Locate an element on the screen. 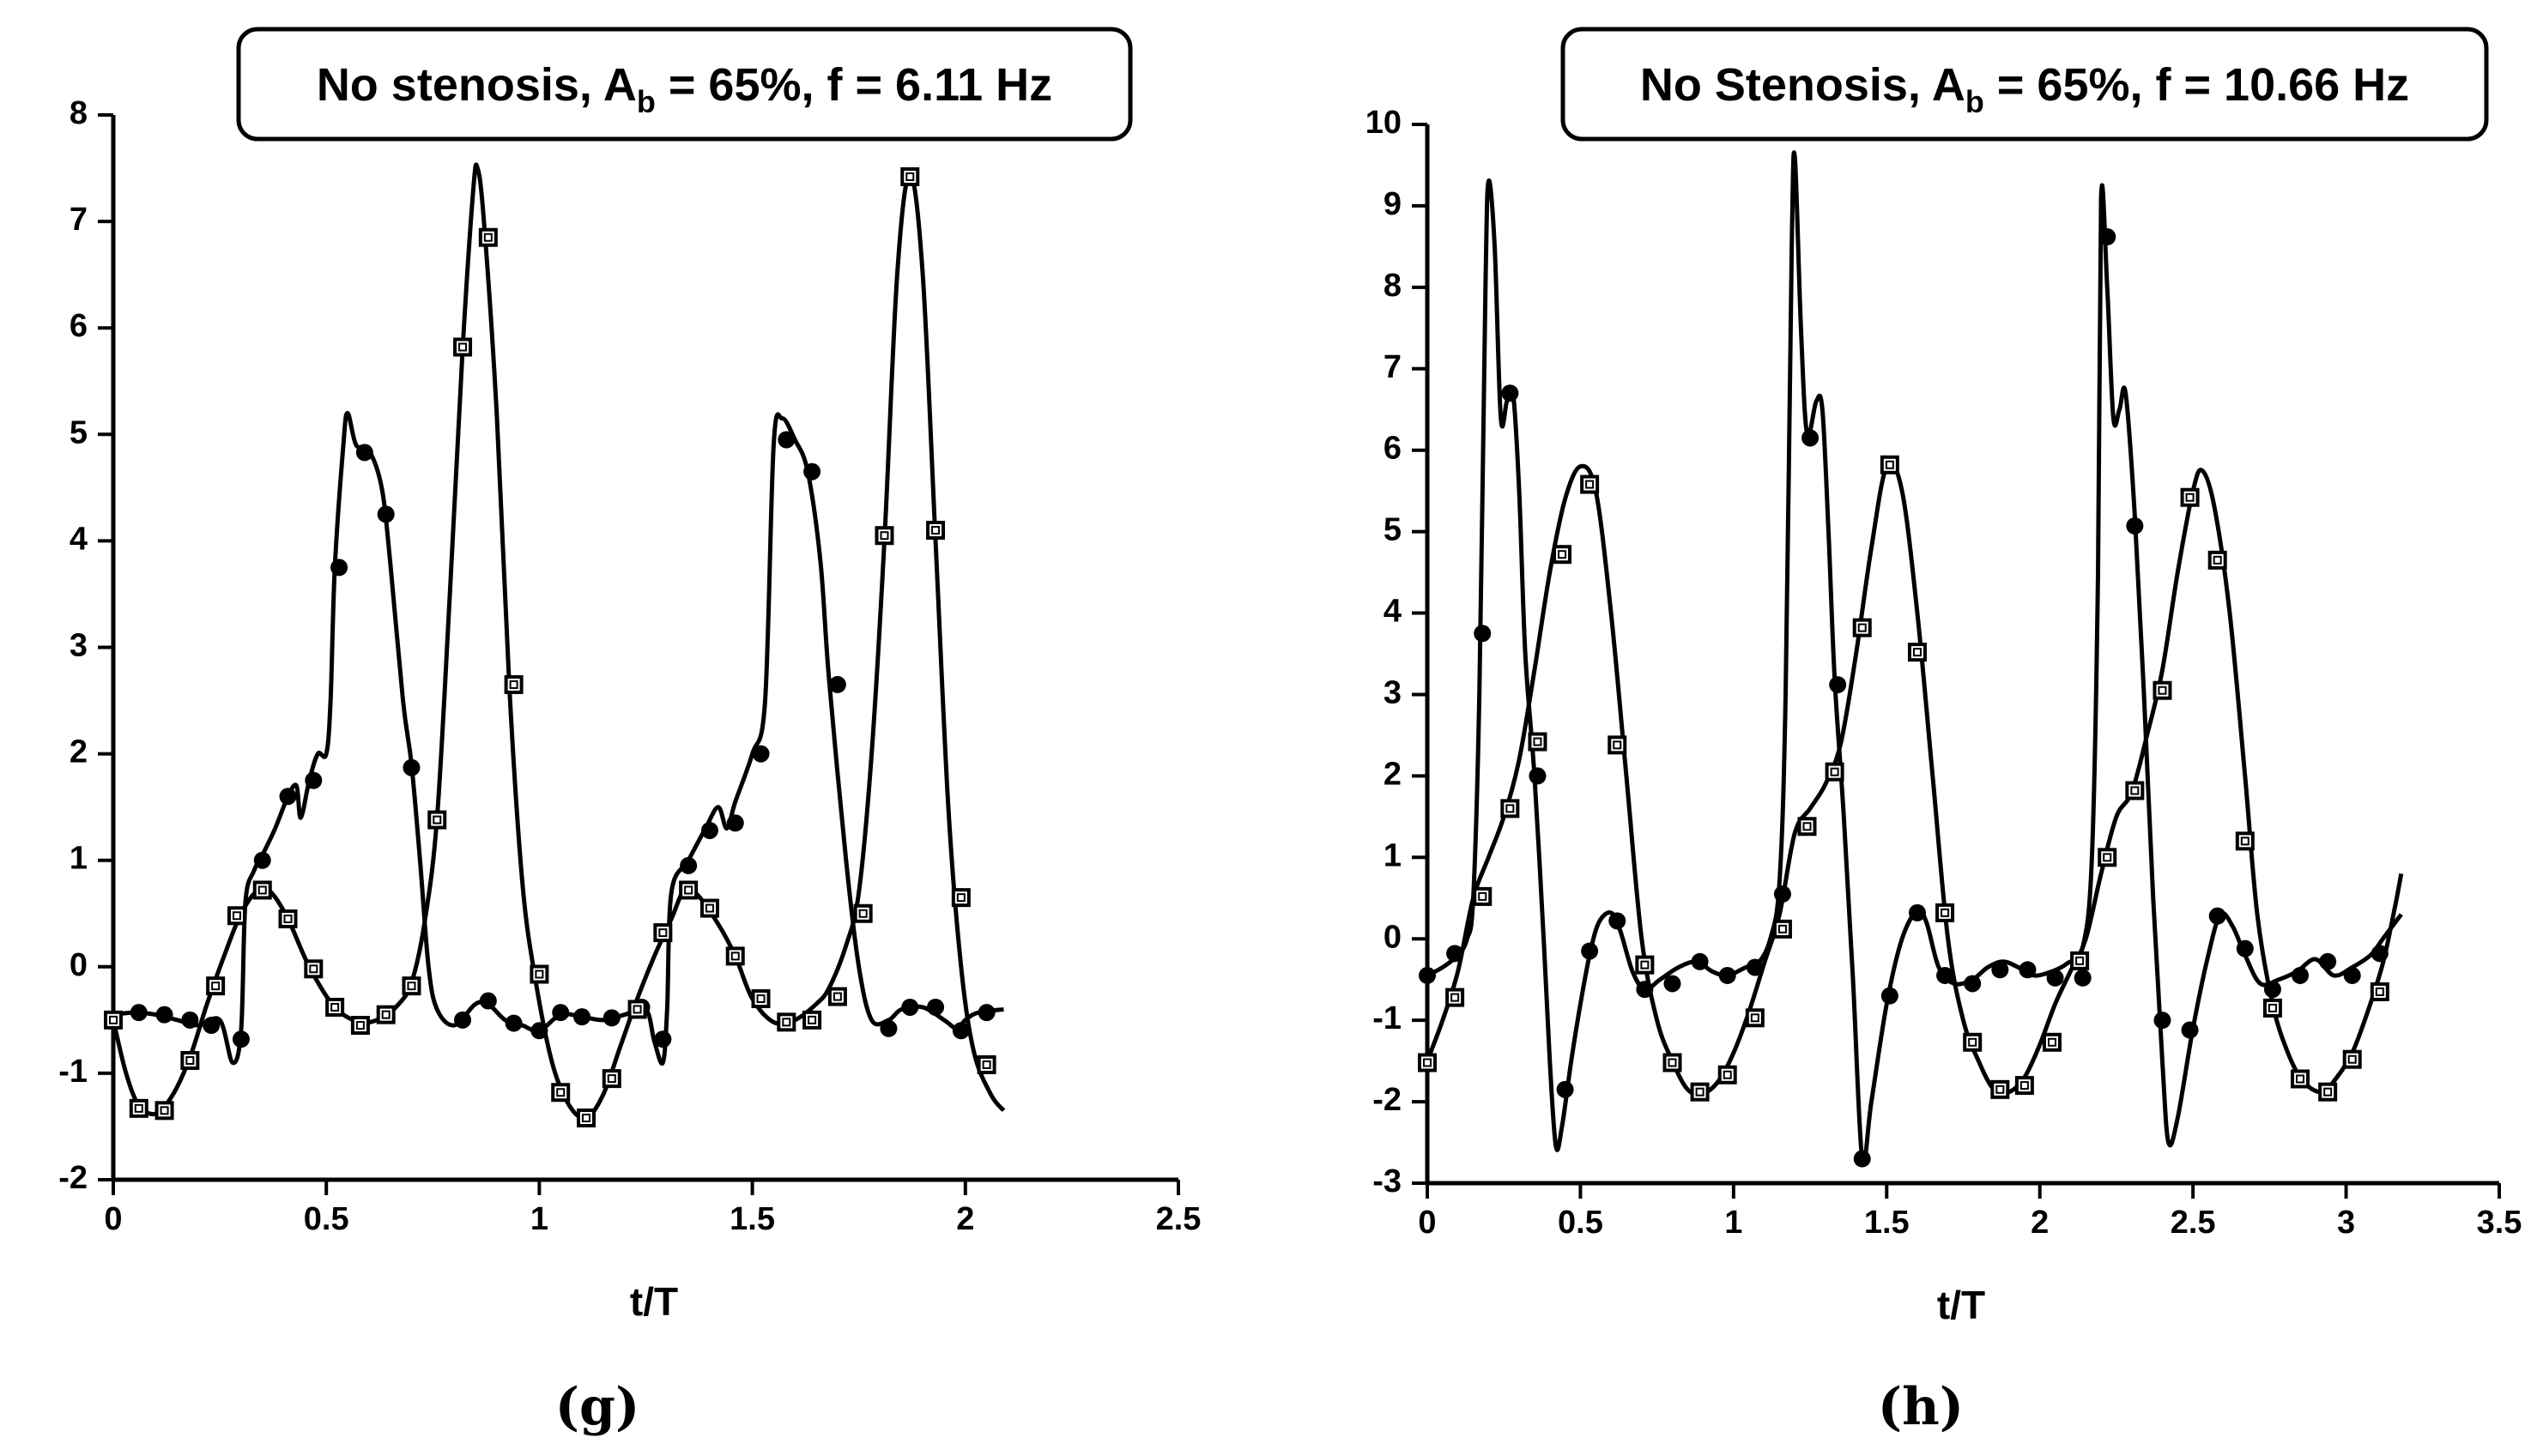  y-tick-label: -1 is located at coordinates (73, 1072).